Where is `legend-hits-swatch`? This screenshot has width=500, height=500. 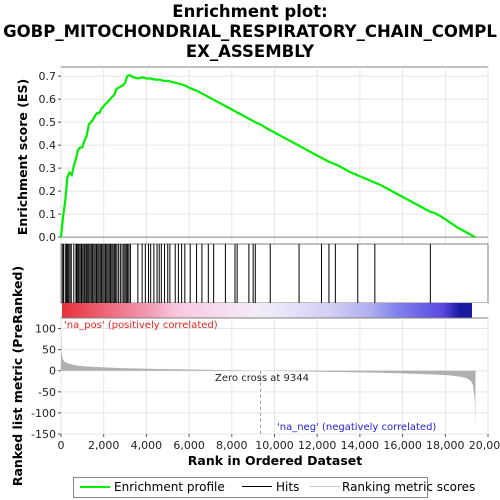
legend-hits-swatch is located at coordinates (257, 486).